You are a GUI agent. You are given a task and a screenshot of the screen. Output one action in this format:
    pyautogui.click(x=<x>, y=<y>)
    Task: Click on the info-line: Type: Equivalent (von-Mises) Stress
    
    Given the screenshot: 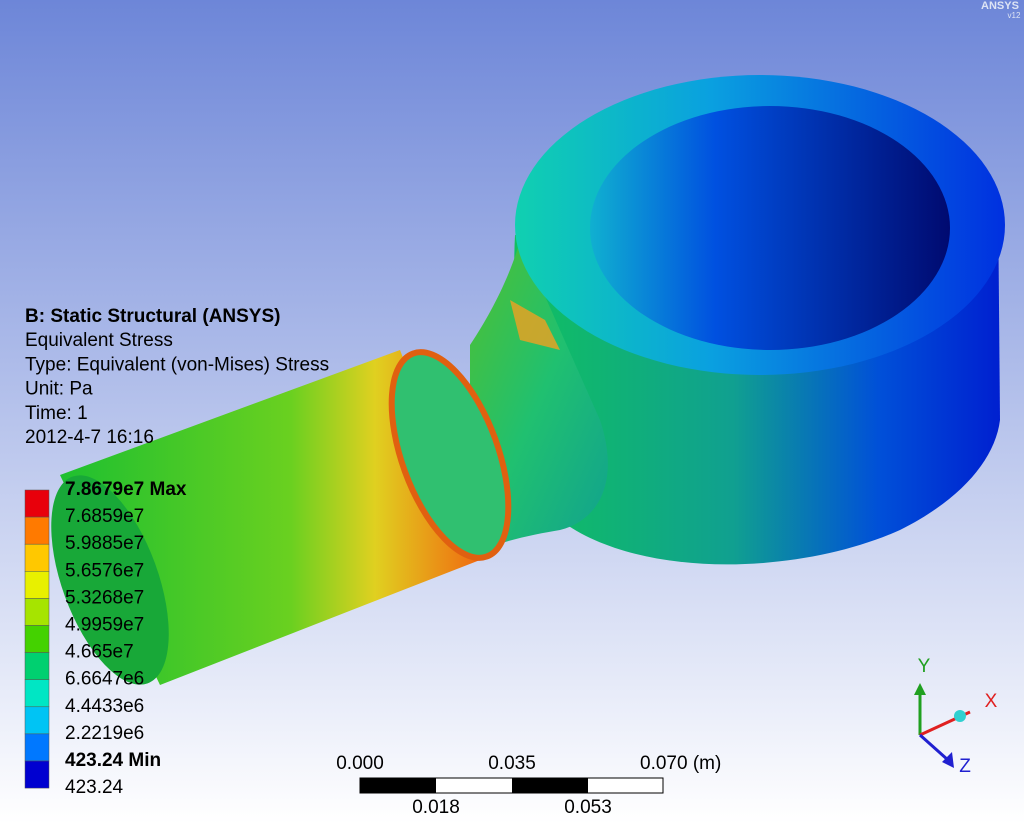 What is the action you would take?
    pyautogui.click(x=177, y=364)
    